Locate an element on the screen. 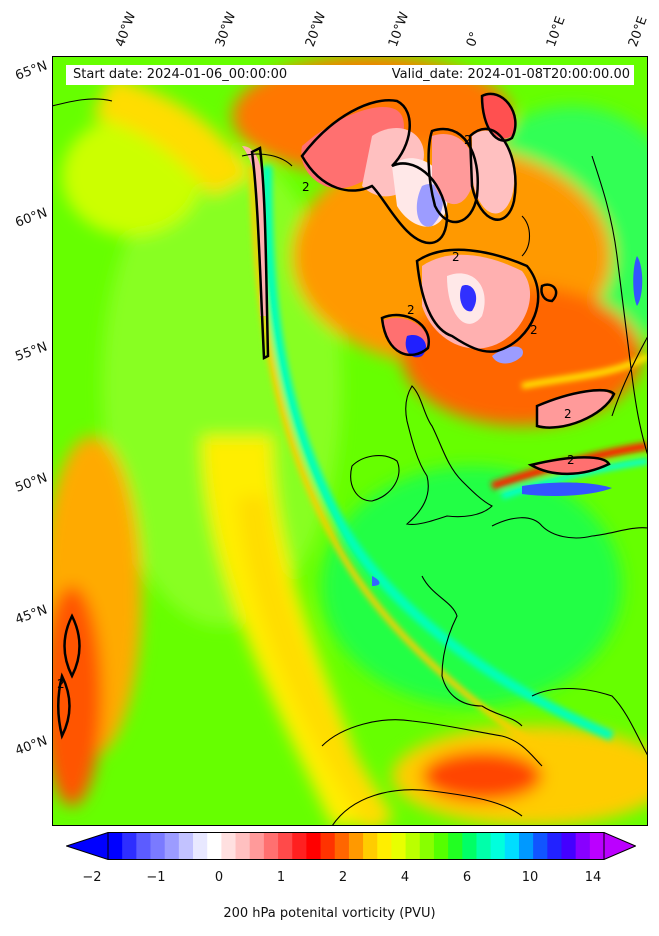 This screenshot has height=936, width=659. mediterranean-coast is located at coordinates (590, 722).